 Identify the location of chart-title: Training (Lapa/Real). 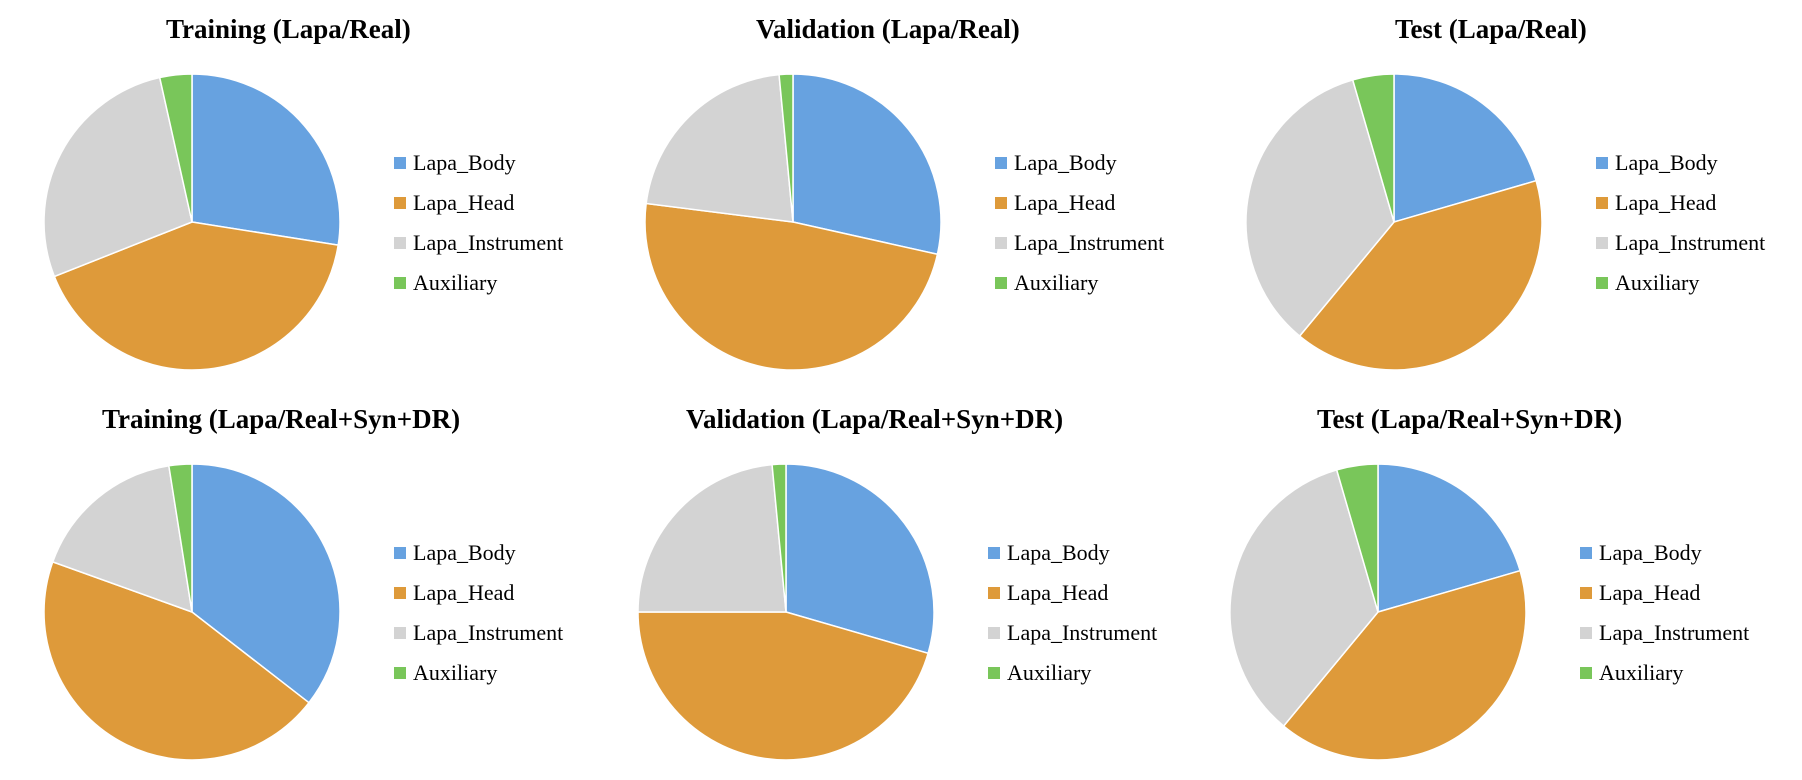
(288, 29).